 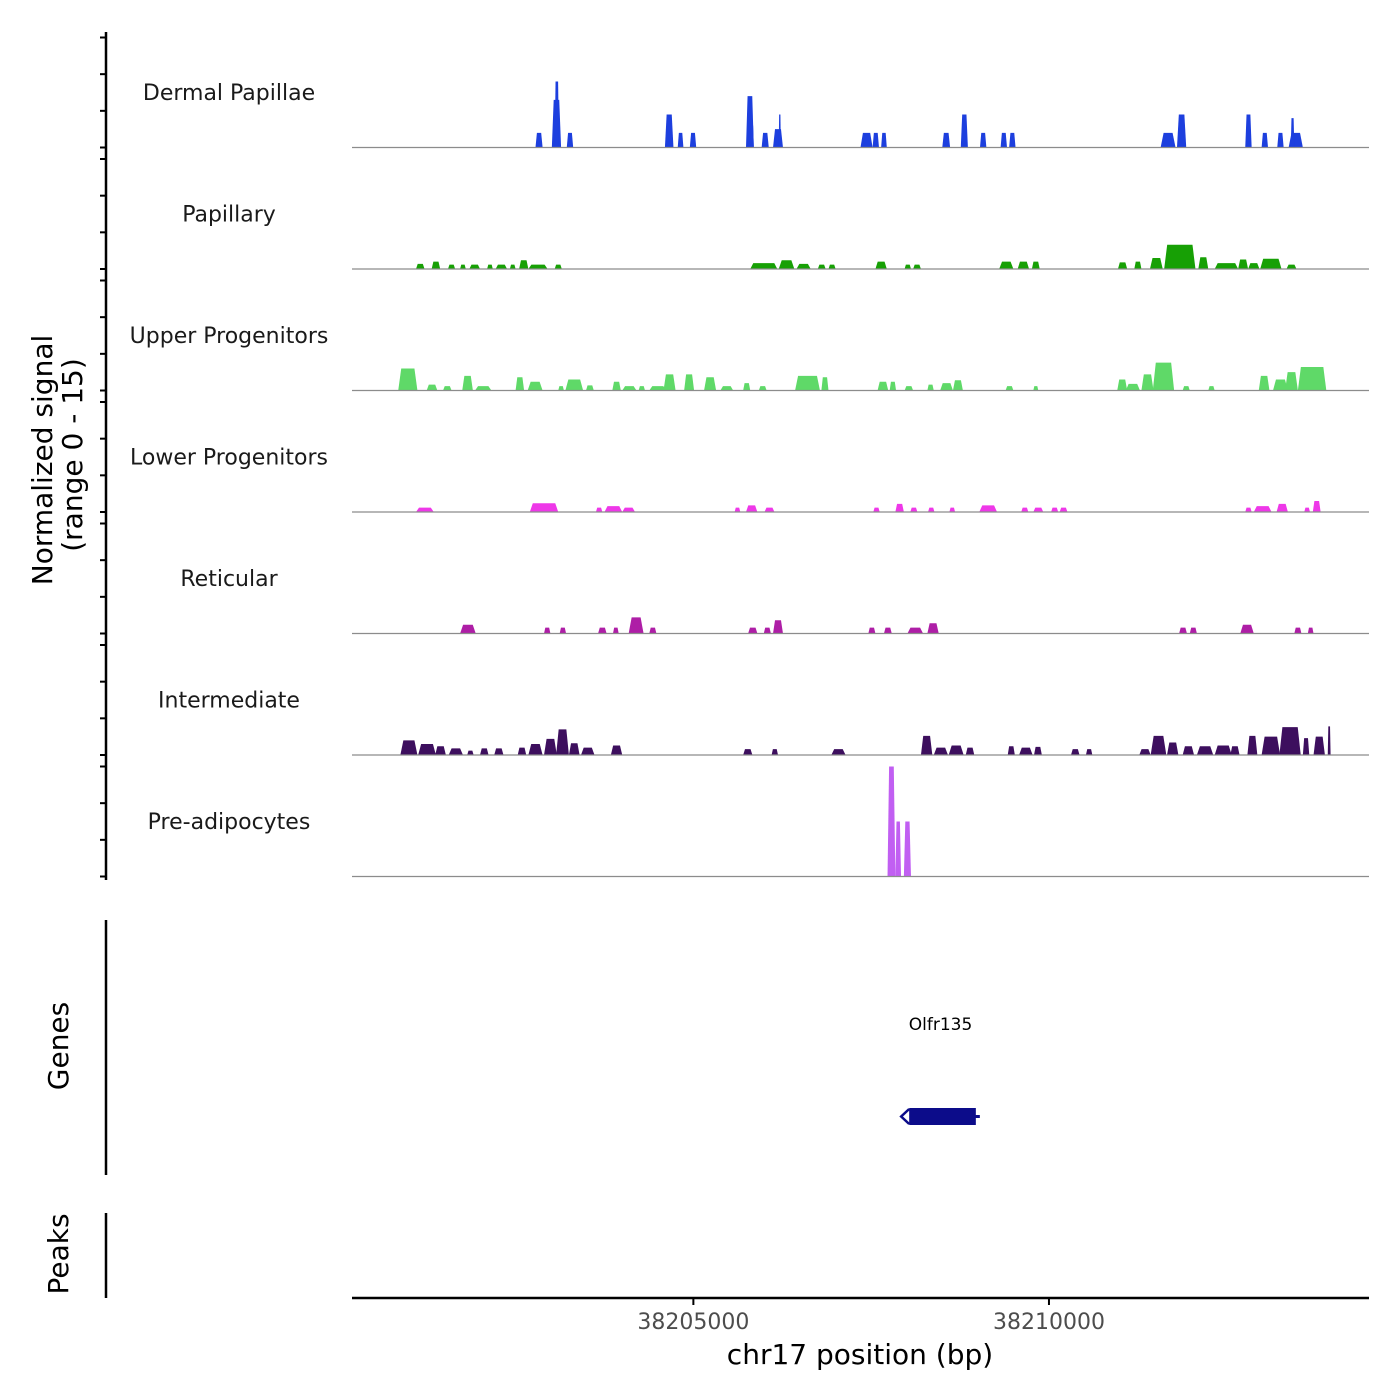 What do you see at coordinates (229, 822) in the screenshot?
I see `track-label: Pre-adipocytes` at bounding box center [229, 822].